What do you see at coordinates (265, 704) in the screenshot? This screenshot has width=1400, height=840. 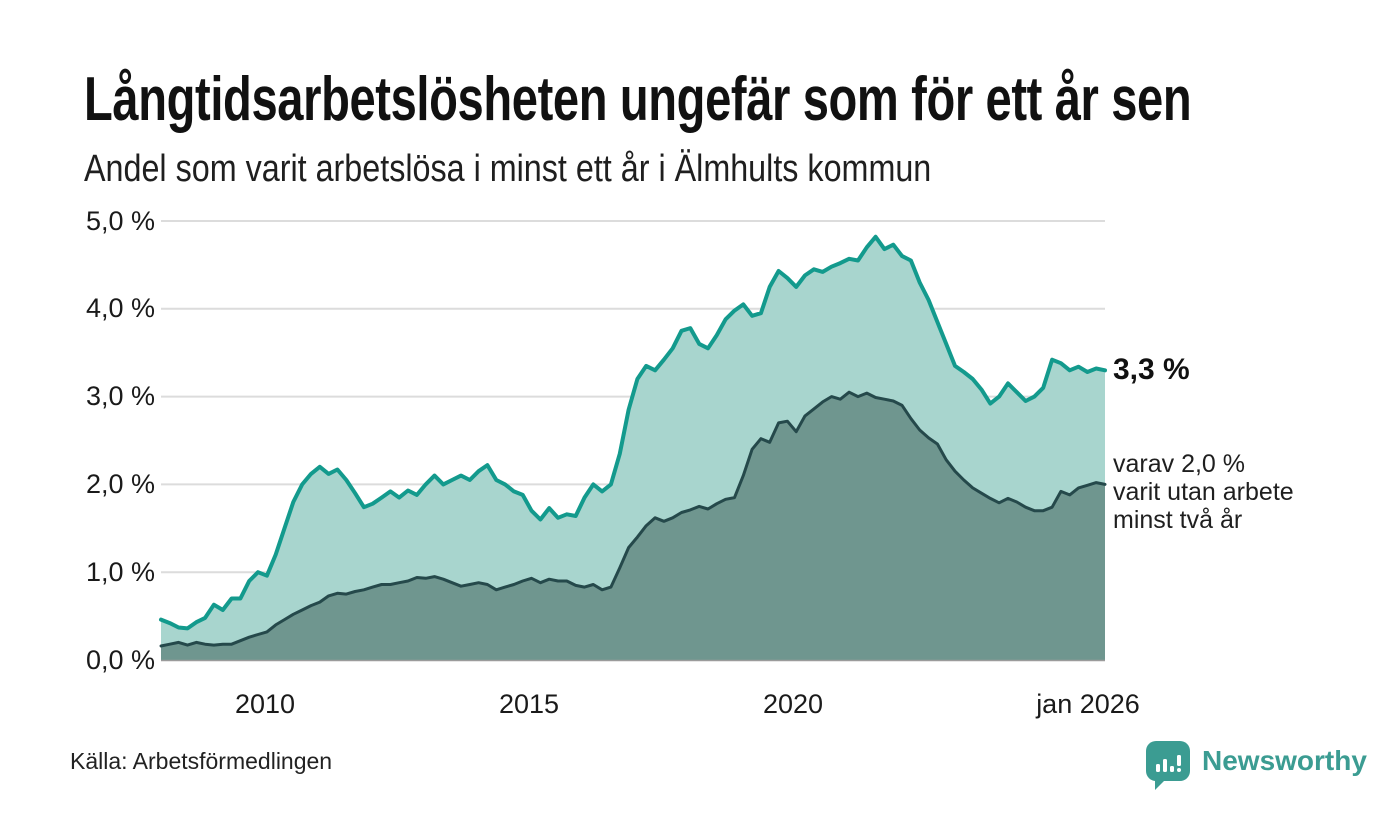 I see `x-tick-2010: 2010` at bounding box center [265, 704].